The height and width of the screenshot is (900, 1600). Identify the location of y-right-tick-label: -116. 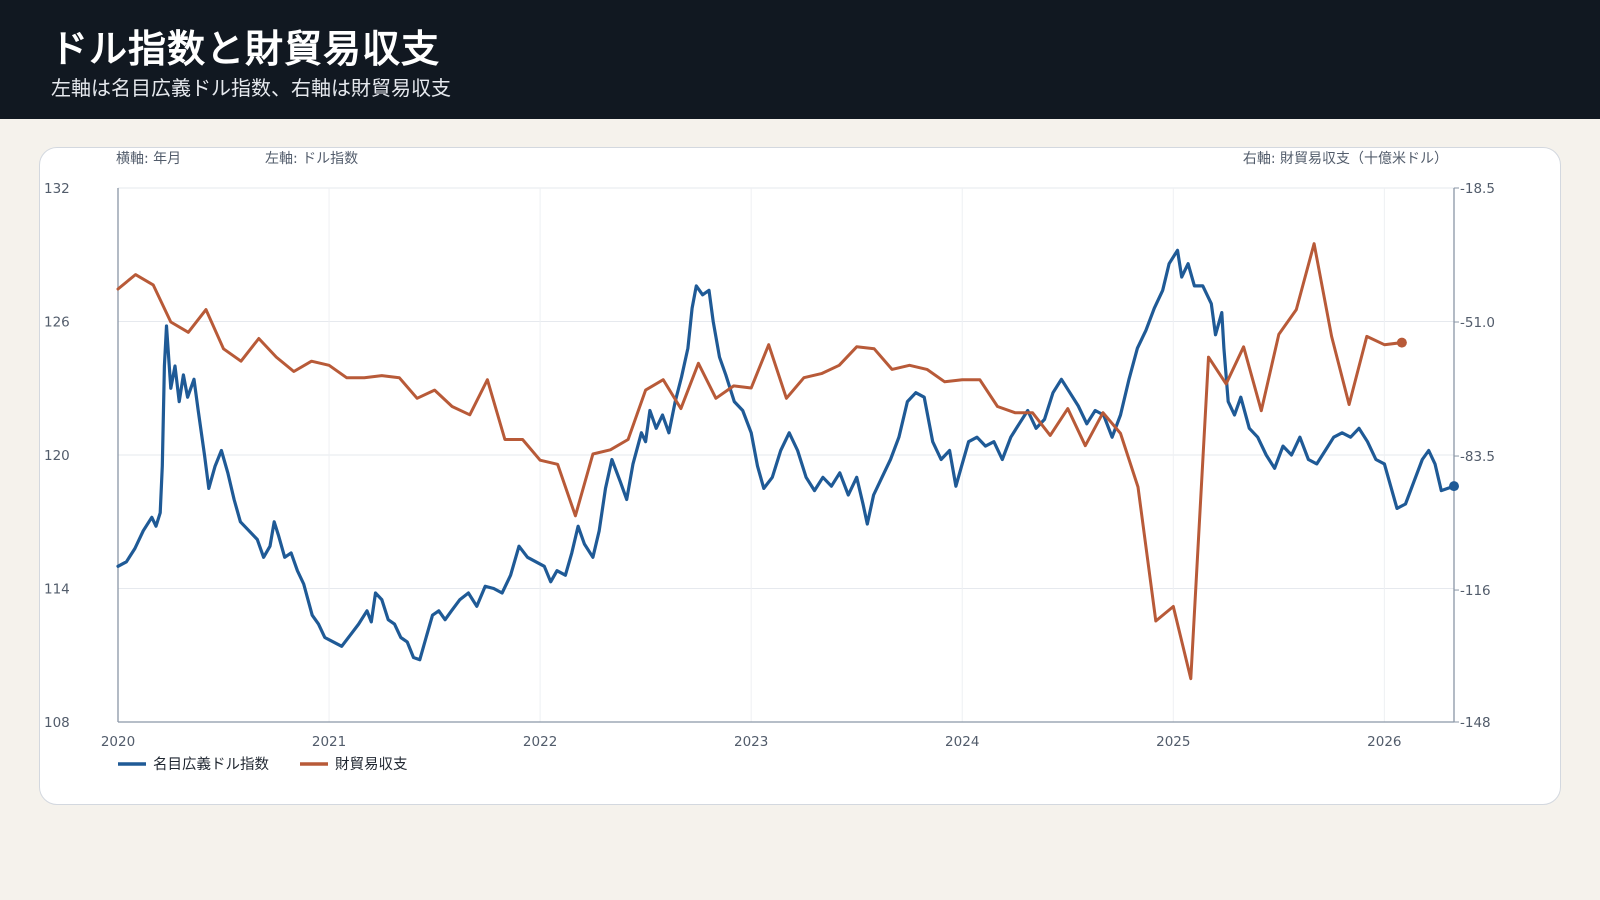
(1475, 591).